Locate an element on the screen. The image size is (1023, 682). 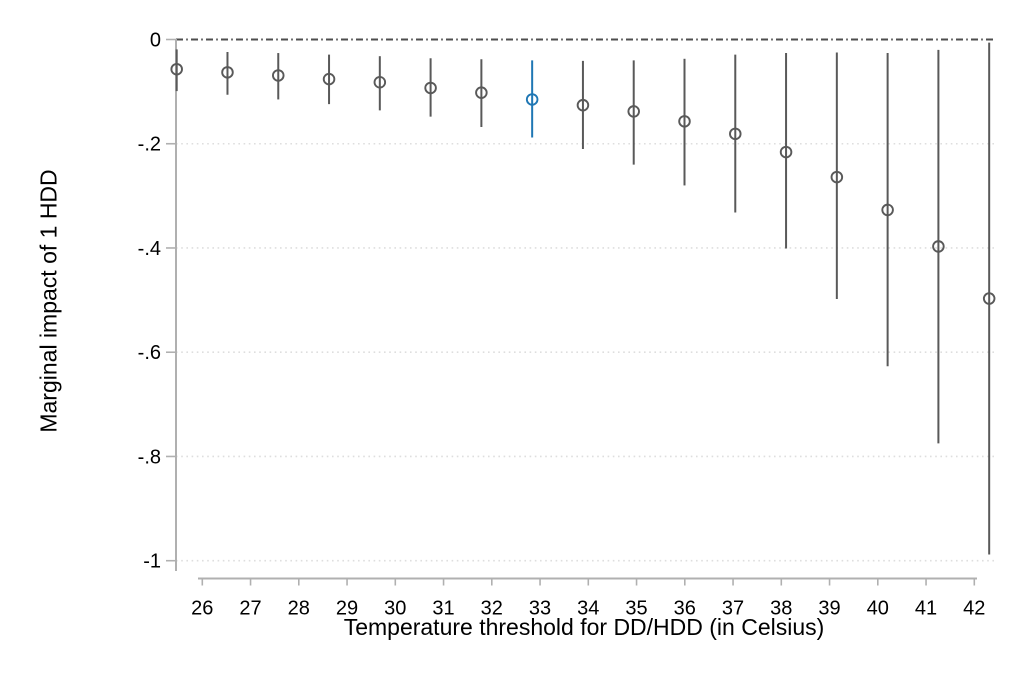
y-tick-label--.6: -.6 is located at coordinates (149, 353).